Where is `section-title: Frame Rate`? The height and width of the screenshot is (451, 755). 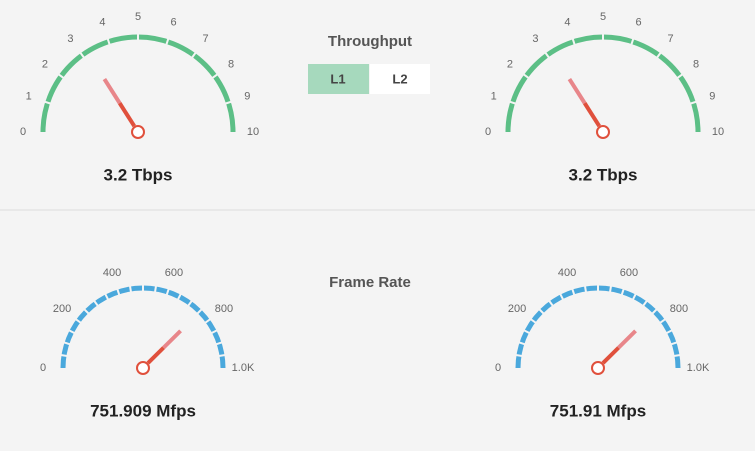
section-title: Frame Rate is located at coordinates (370, 282).